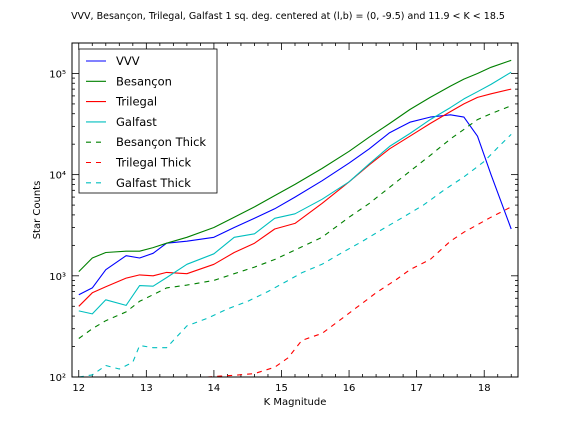  Describe the element at coordinates (161, 142) in the screenshot. I see `legend-label: Besançon Thick` at that location.